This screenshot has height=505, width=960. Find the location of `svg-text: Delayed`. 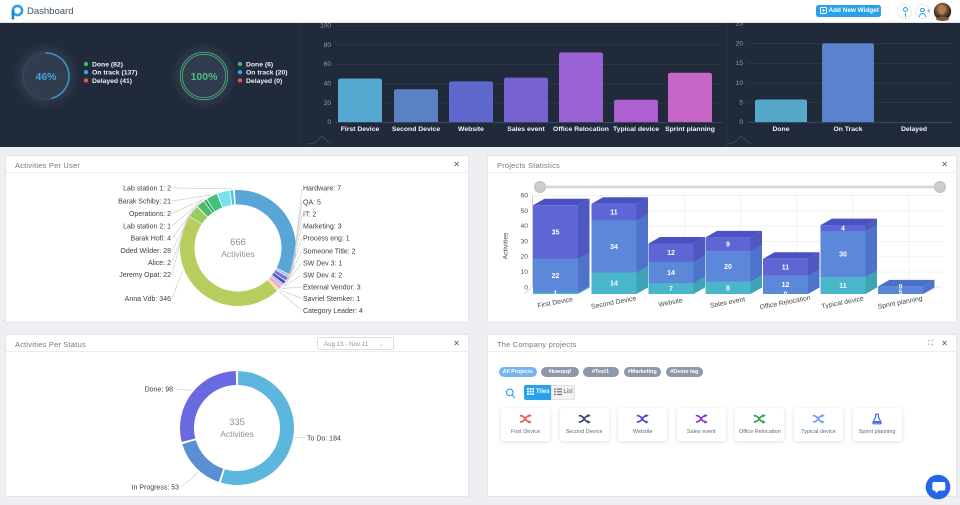

svg-text: Delayed is located at coordinates (914, 129).